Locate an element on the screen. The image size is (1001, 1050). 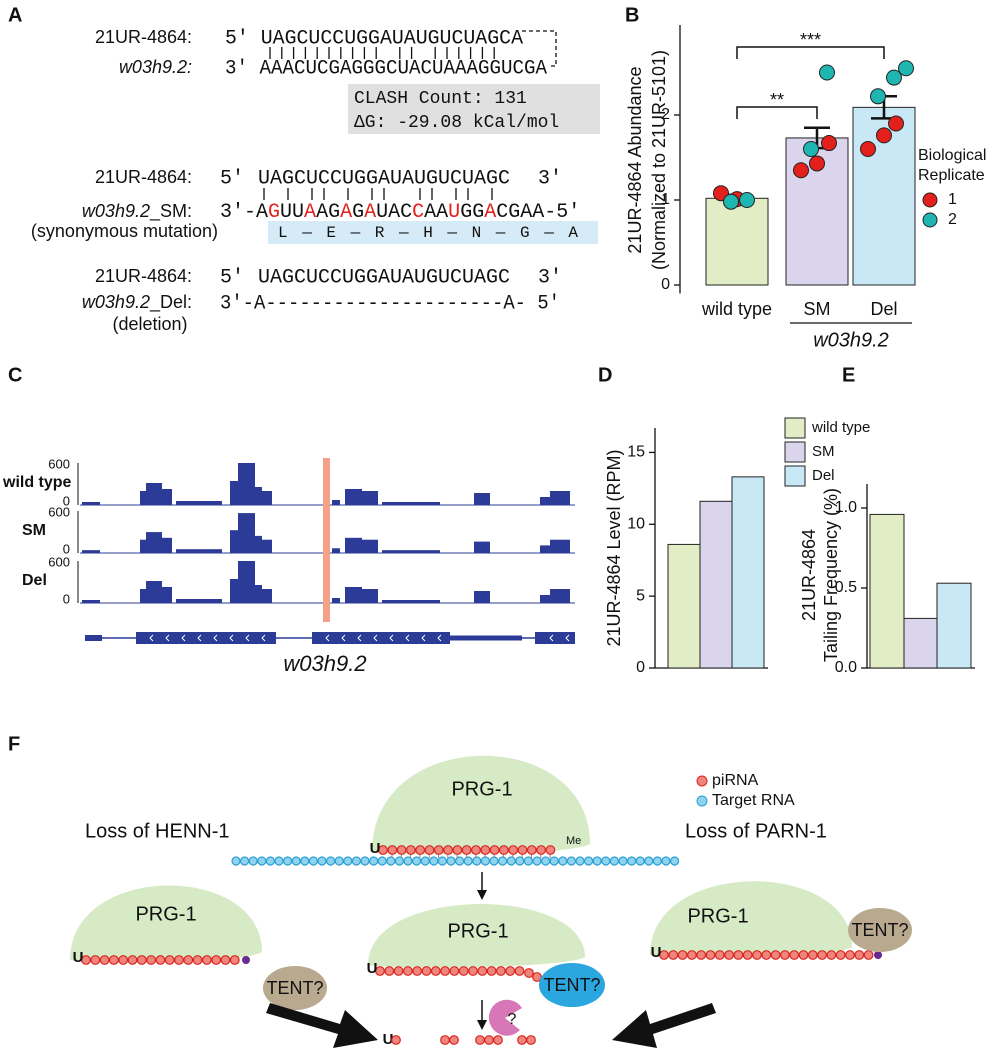
y-tick-label: 15 is located at coordinates (636, 452).